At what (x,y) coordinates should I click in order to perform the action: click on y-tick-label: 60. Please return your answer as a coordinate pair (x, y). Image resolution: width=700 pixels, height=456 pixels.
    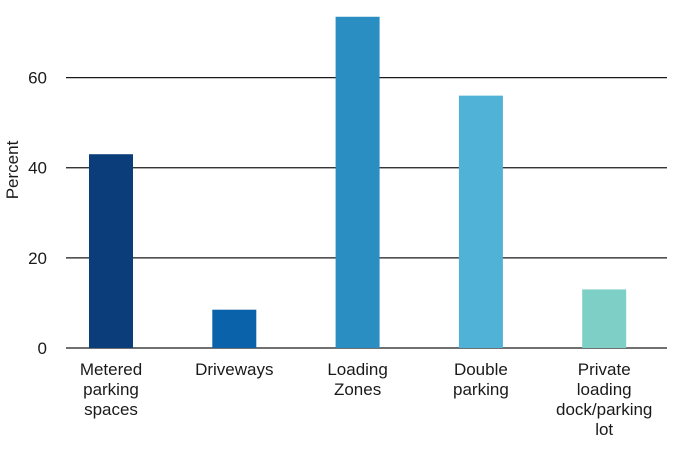
    Looking at the image, I should click on (37, 78).